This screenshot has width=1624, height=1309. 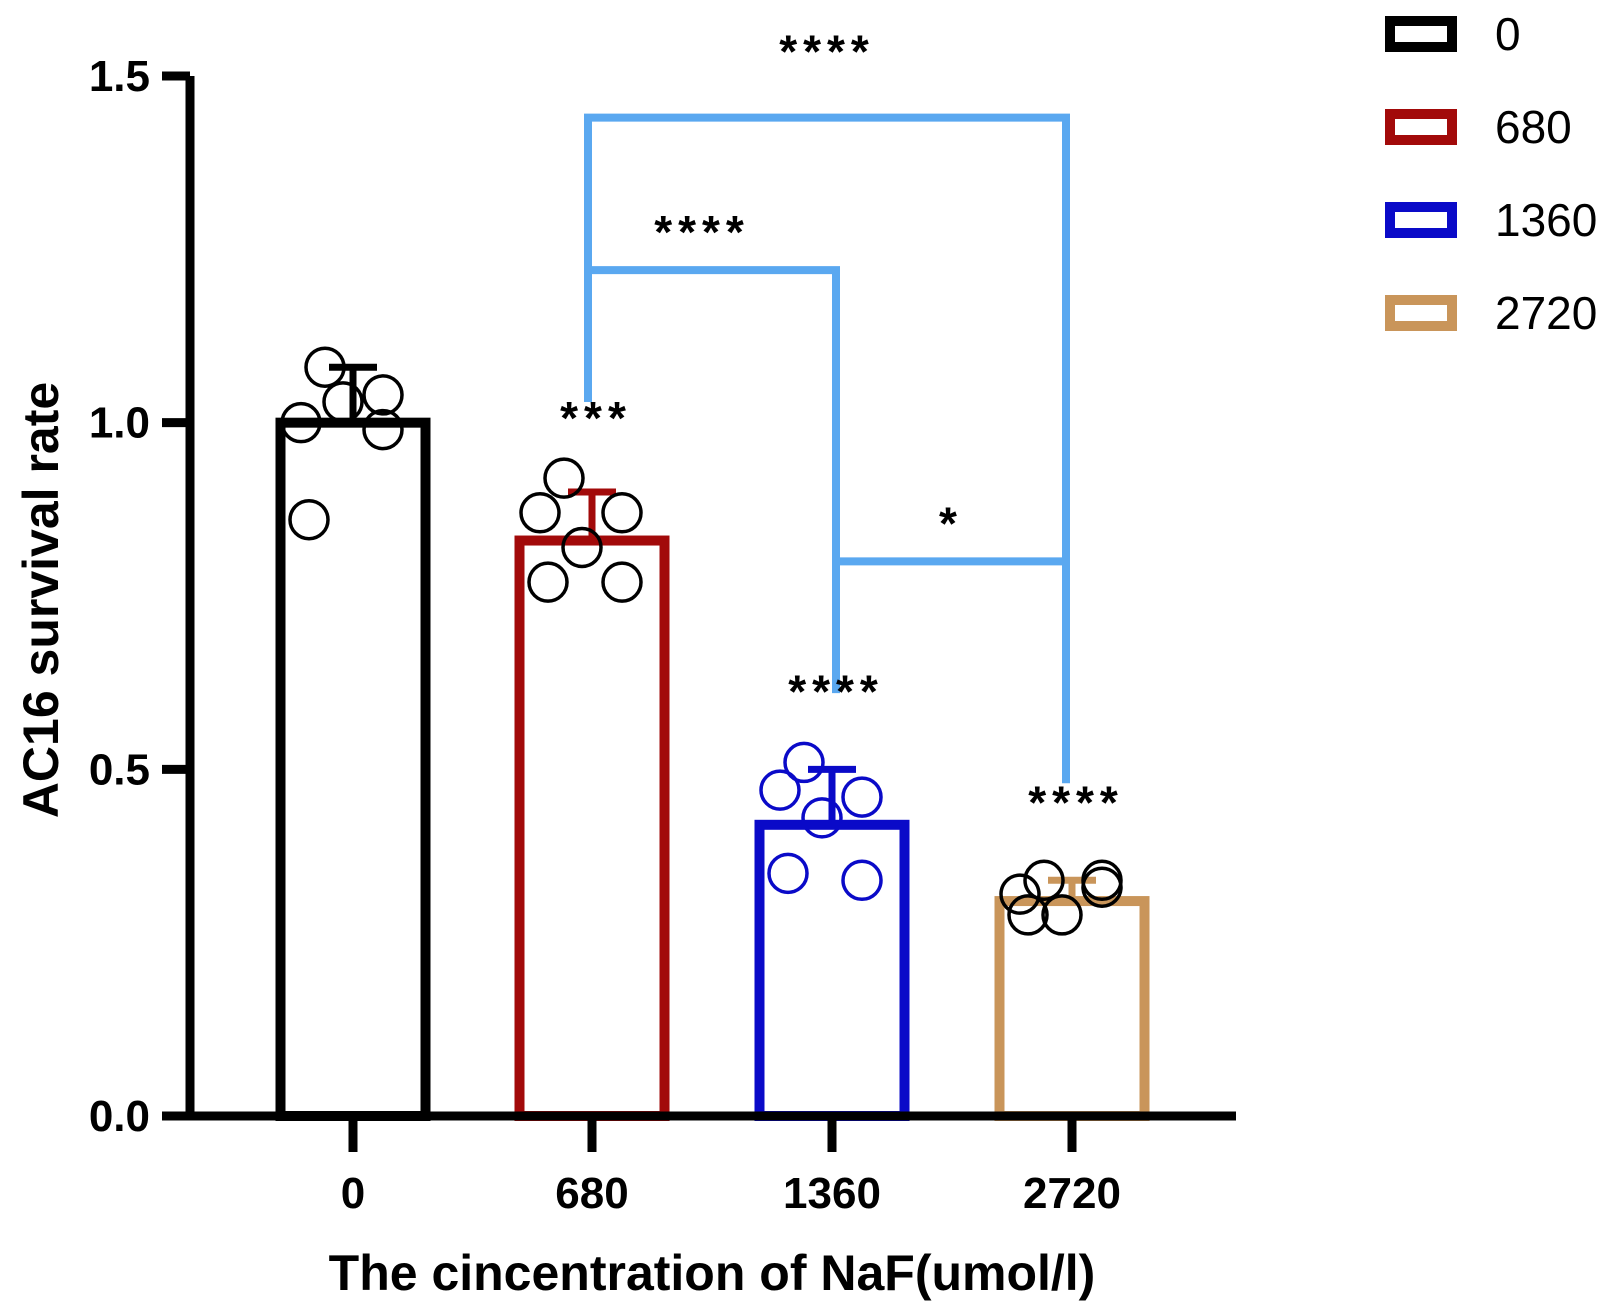 What do you see at coordinates (951, 523) in the screenshot?
I see `comparison-label: *` at bounding box center [951, 523].